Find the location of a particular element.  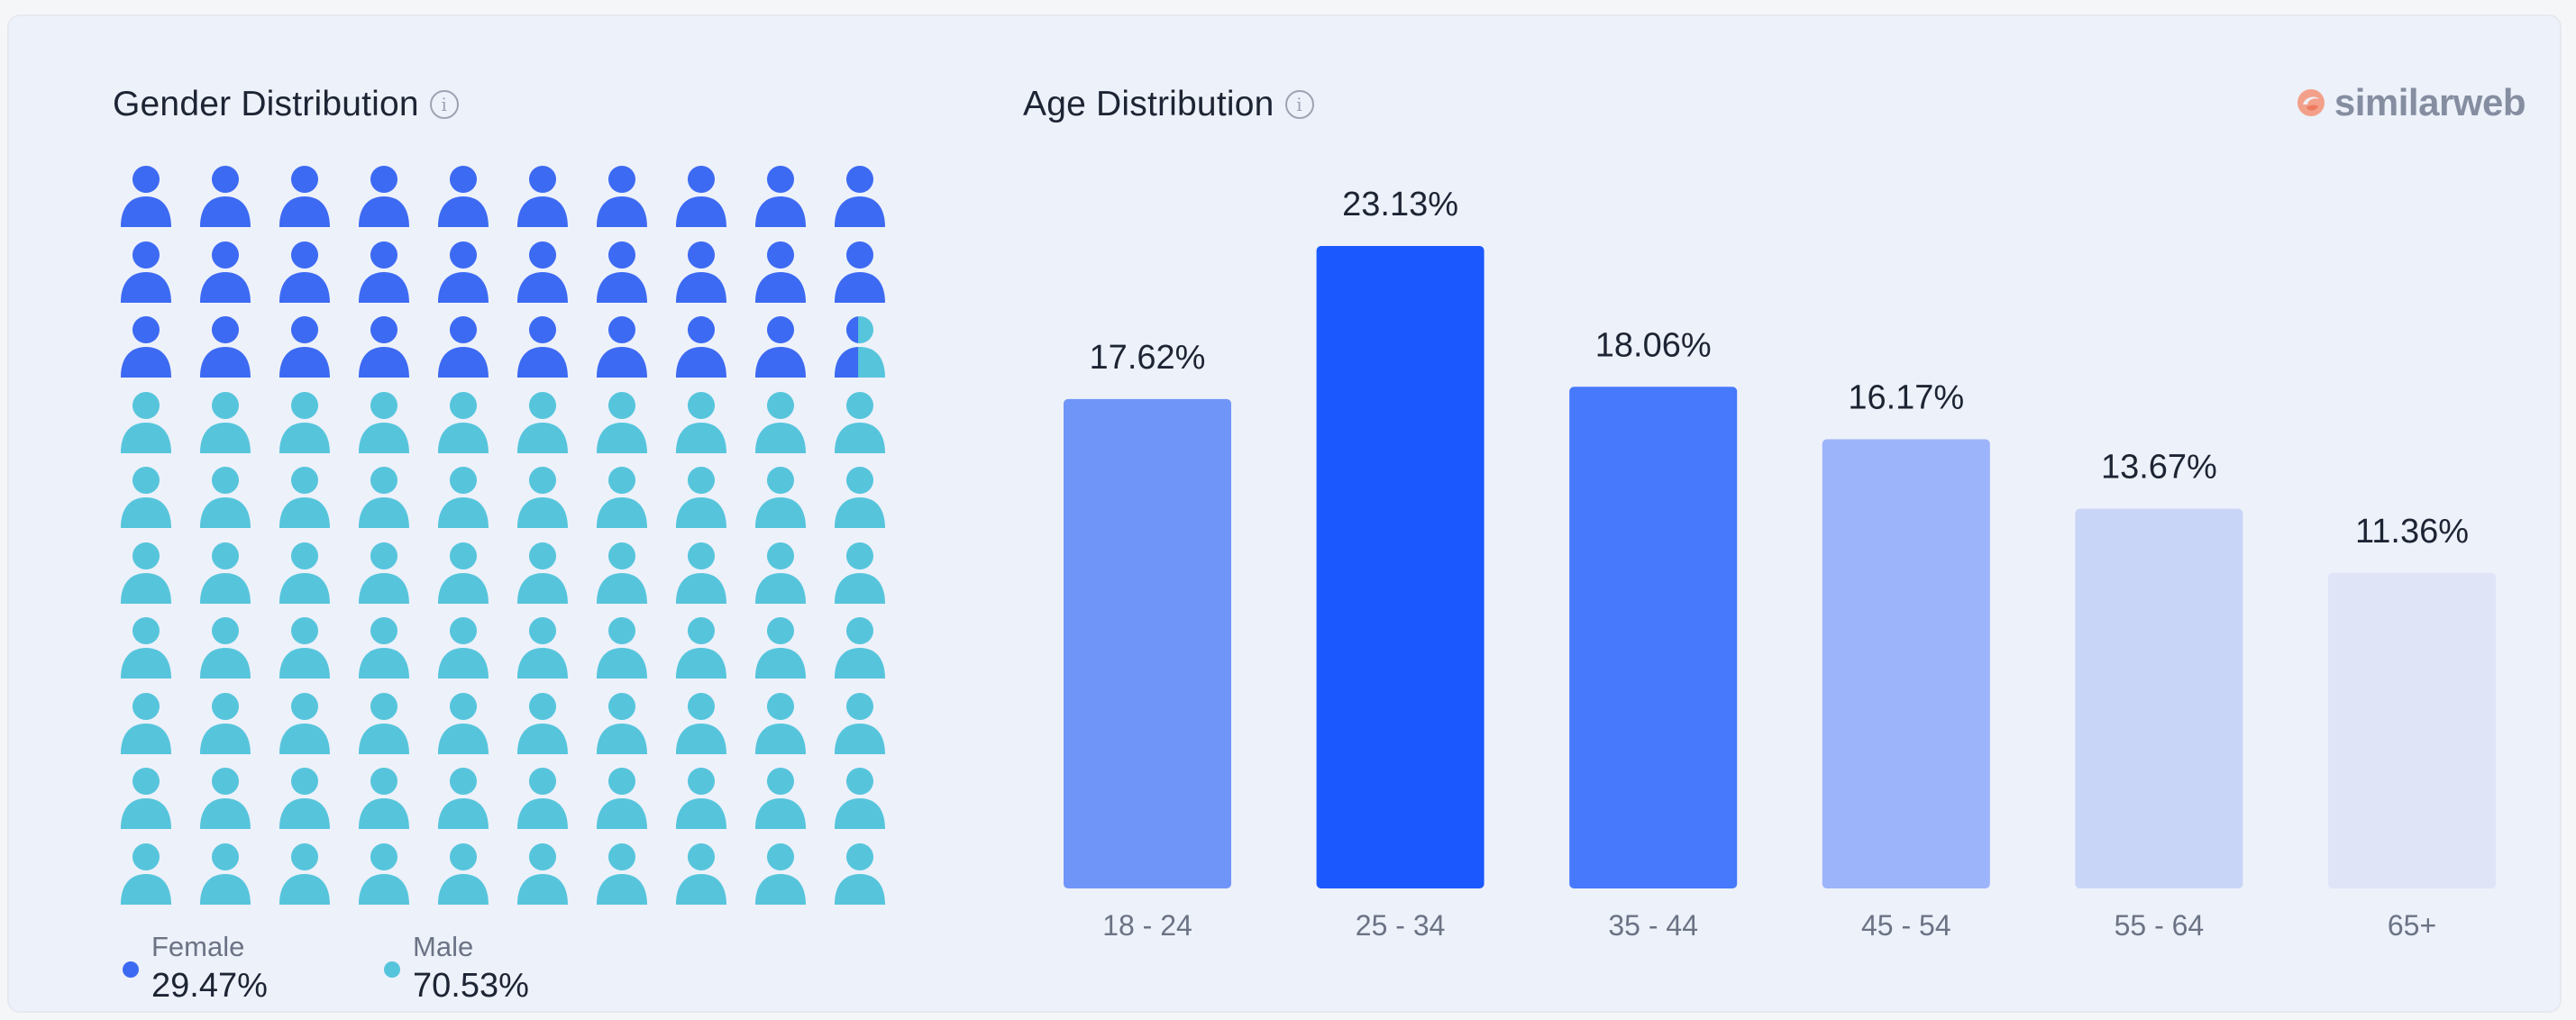

bar-value-label: 13.67% is located at coordinates (2159, 468).